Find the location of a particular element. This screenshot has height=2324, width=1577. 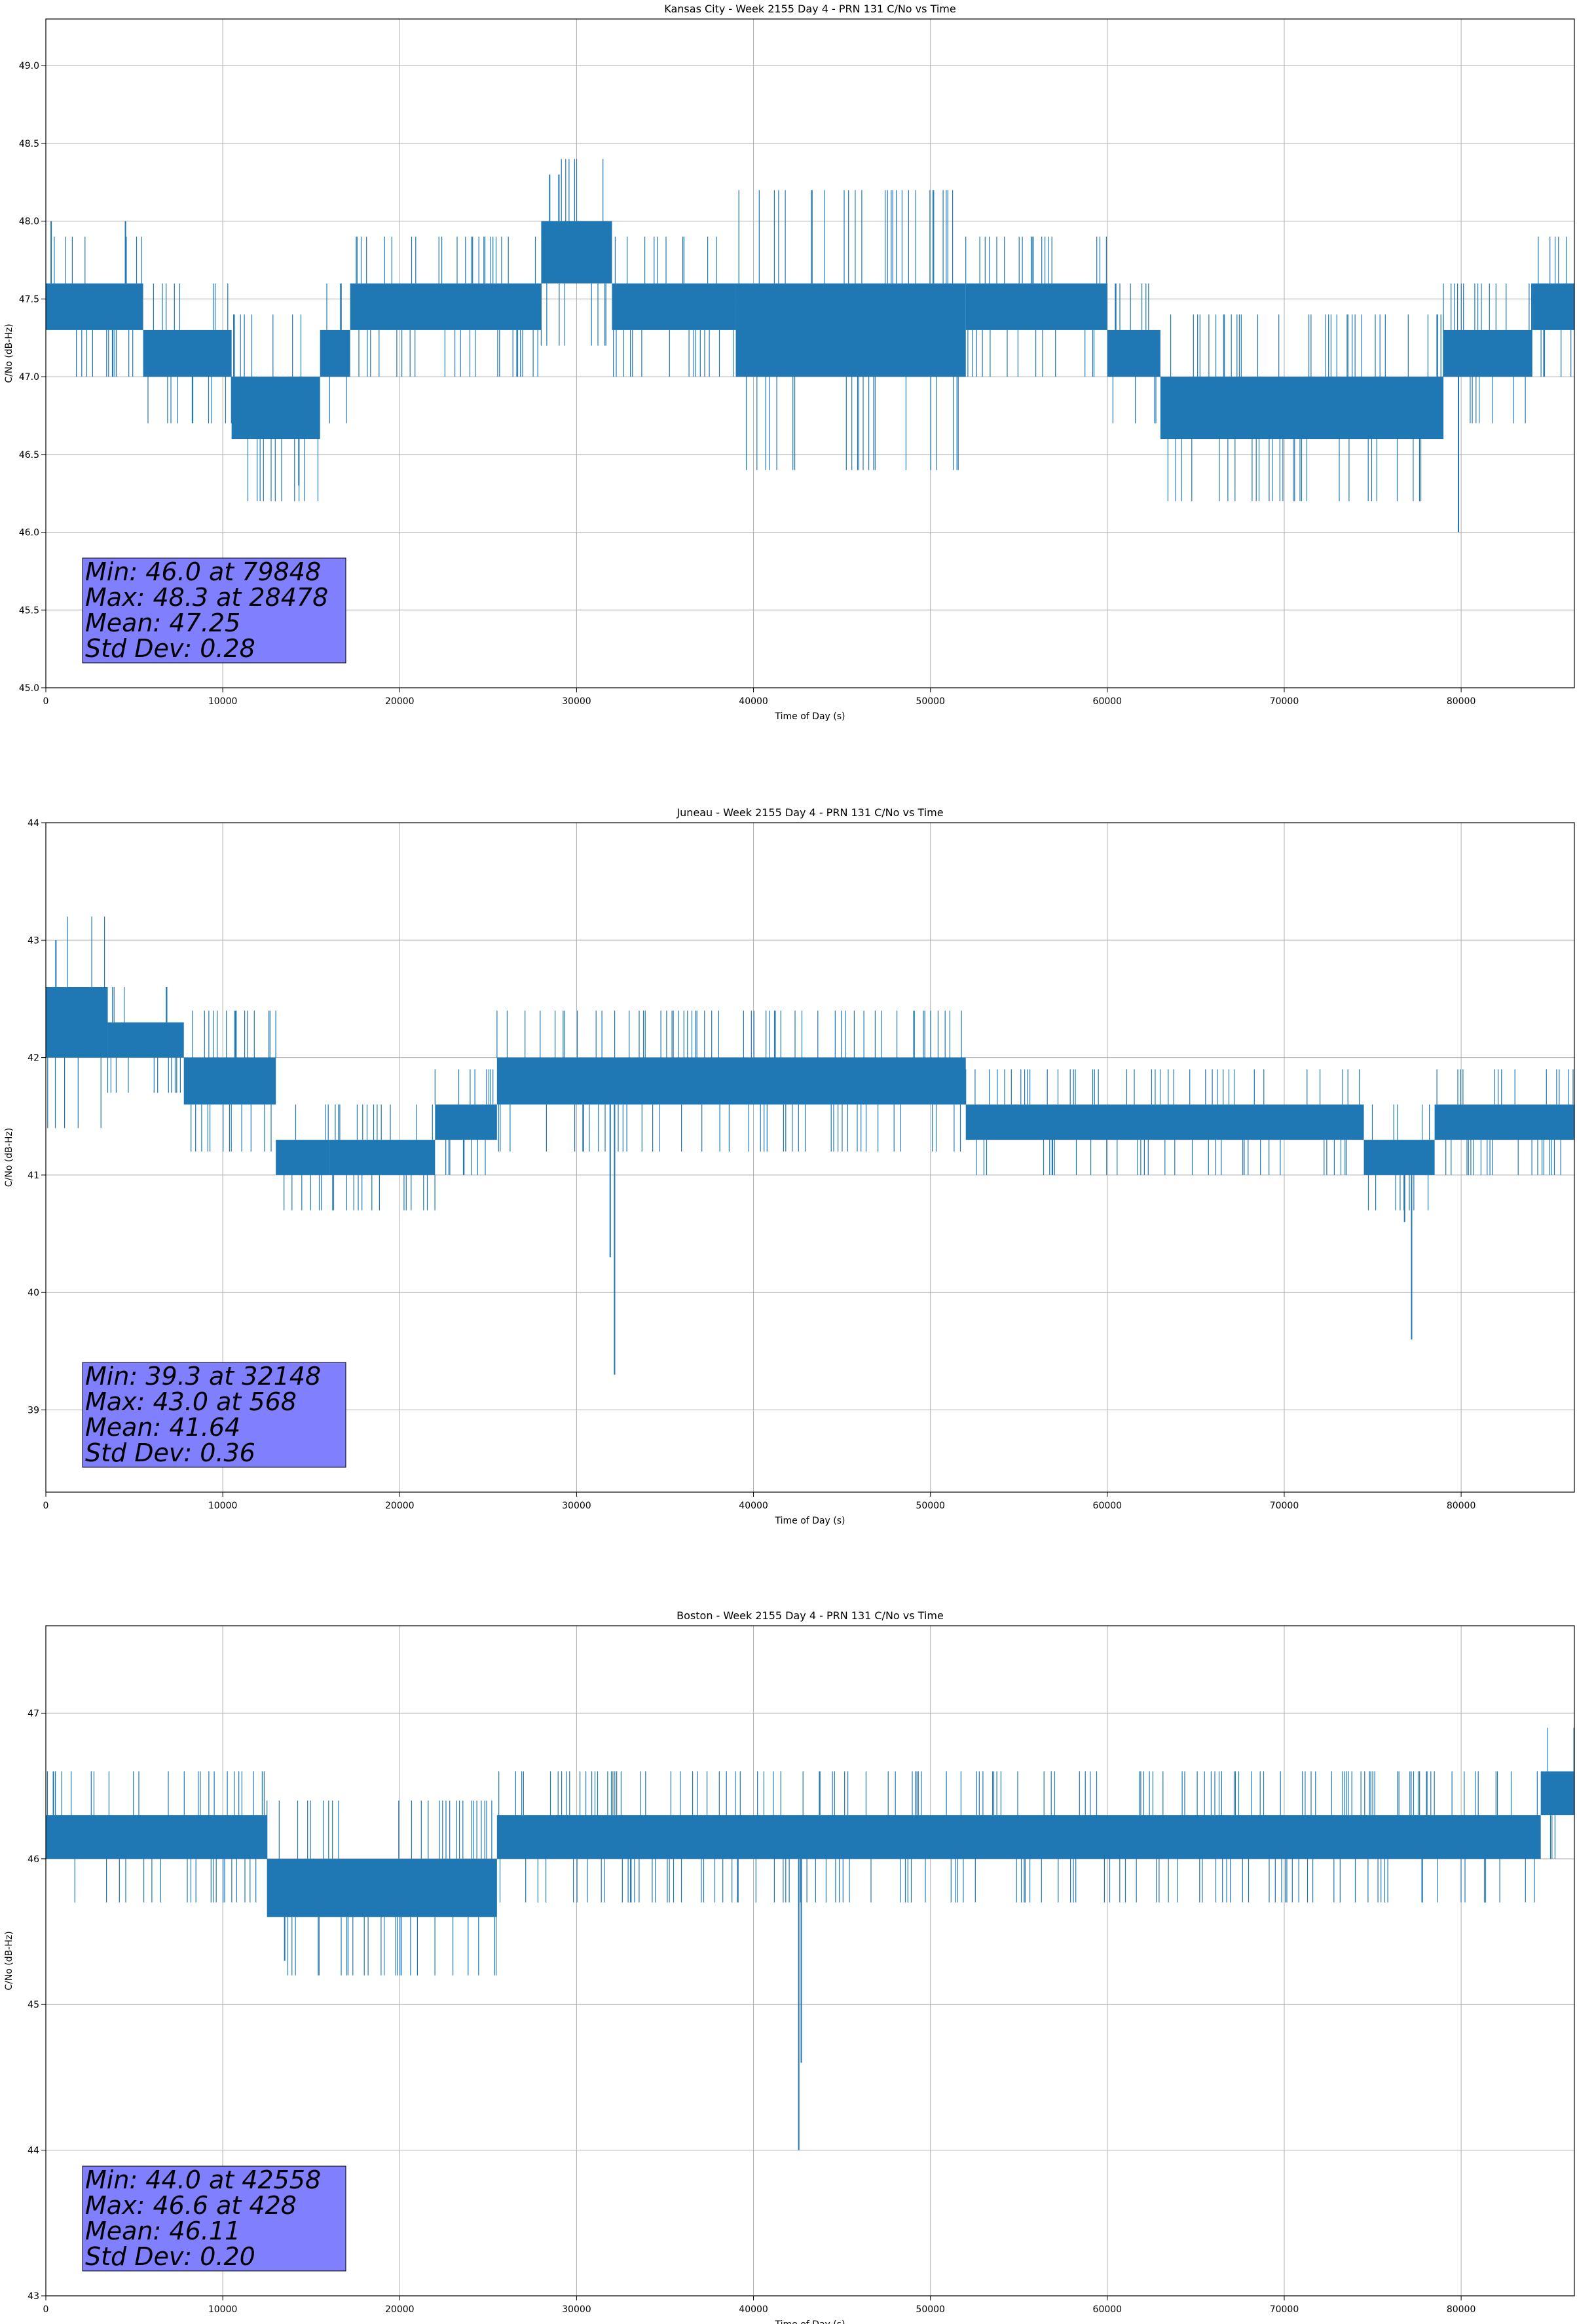

stats-line: Min: 46.0 at 79848 is located at coordinates (203, 571).